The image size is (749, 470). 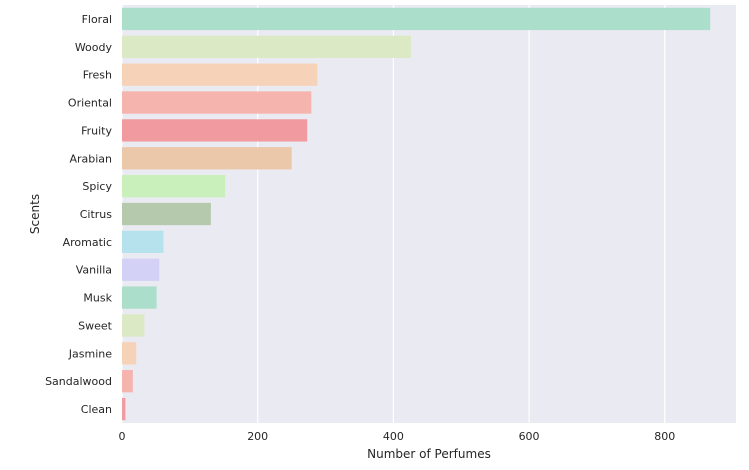 What do you see at coordinates (393, 436) in the screenshot?
I see `x-tick-label: 400` at bounding box center [393, 436].